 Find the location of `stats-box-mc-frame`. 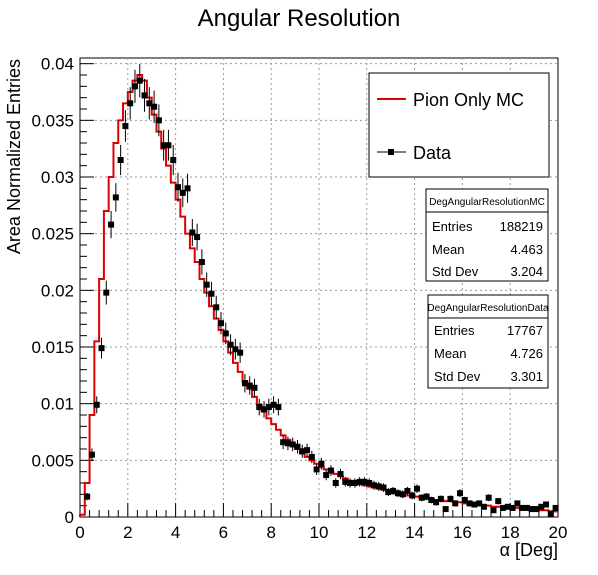

stats-box-mc-frame is located at coordinates (487, 235).